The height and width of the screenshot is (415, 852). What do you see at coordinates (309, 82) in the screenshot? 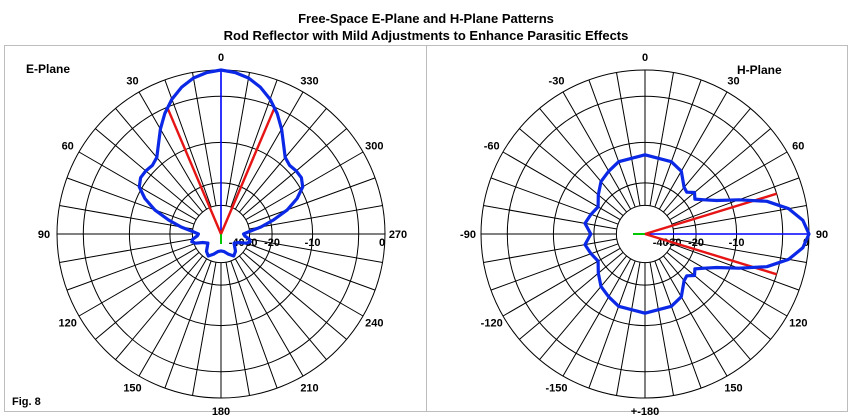
I see `angle-label: 330` at bounding box center [309, 82].